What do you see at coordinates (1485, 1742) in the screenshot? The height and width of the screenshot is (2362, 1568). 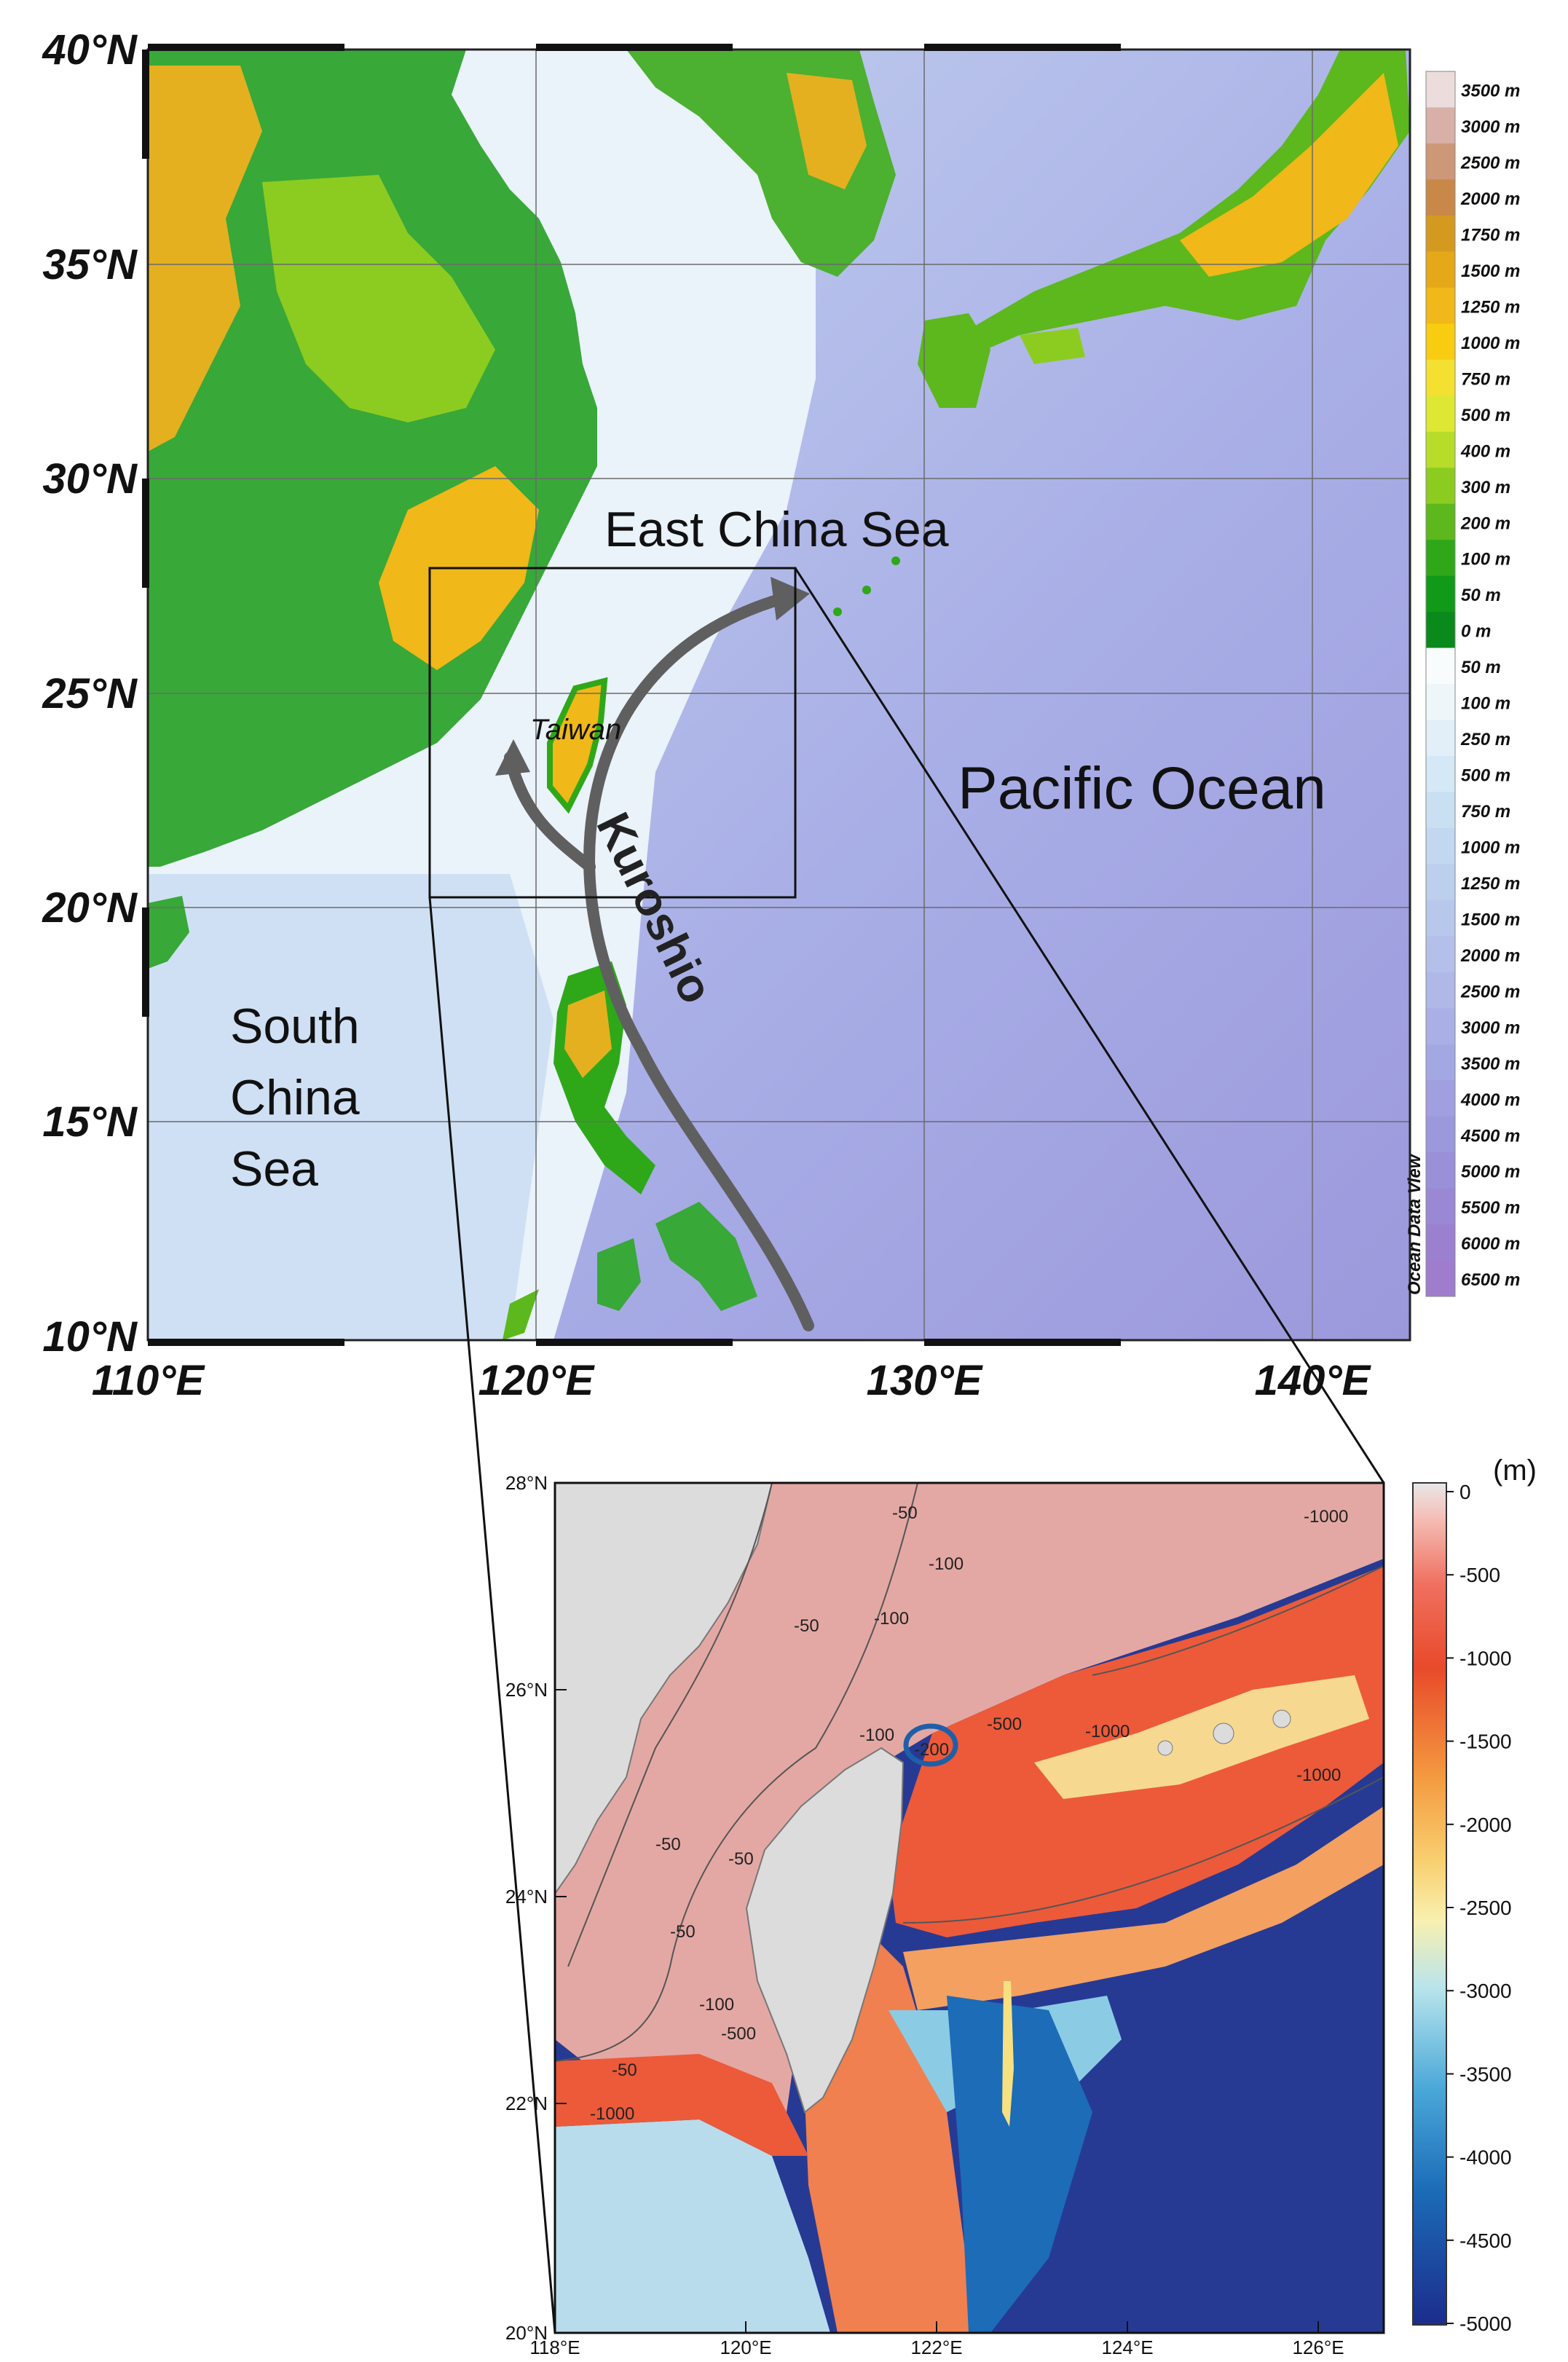 I see `inset-colorbar-label: -1500` at bounding box center [1485, 1742].